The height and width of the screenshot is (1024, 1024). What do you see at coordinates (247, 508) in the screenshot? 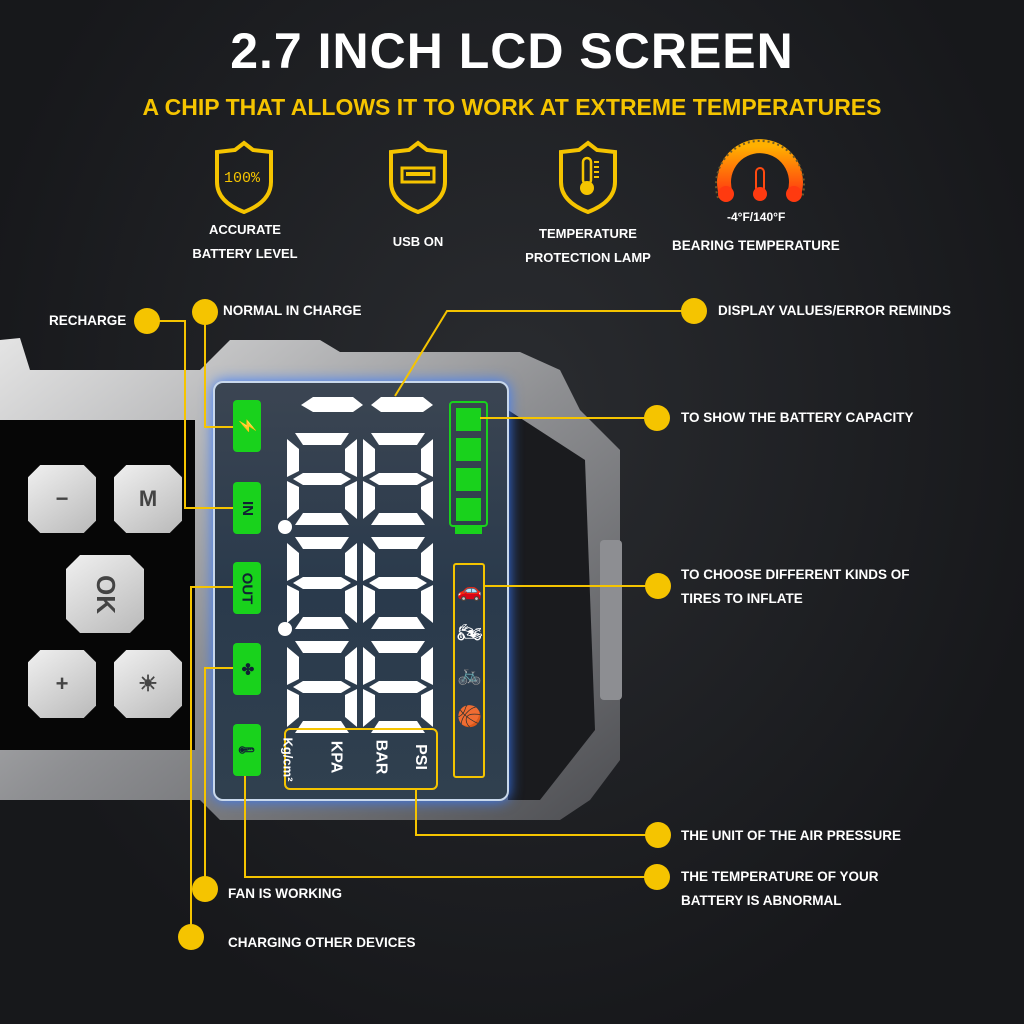
I see `in-indicator: IN` at bounding box center [247, 508].